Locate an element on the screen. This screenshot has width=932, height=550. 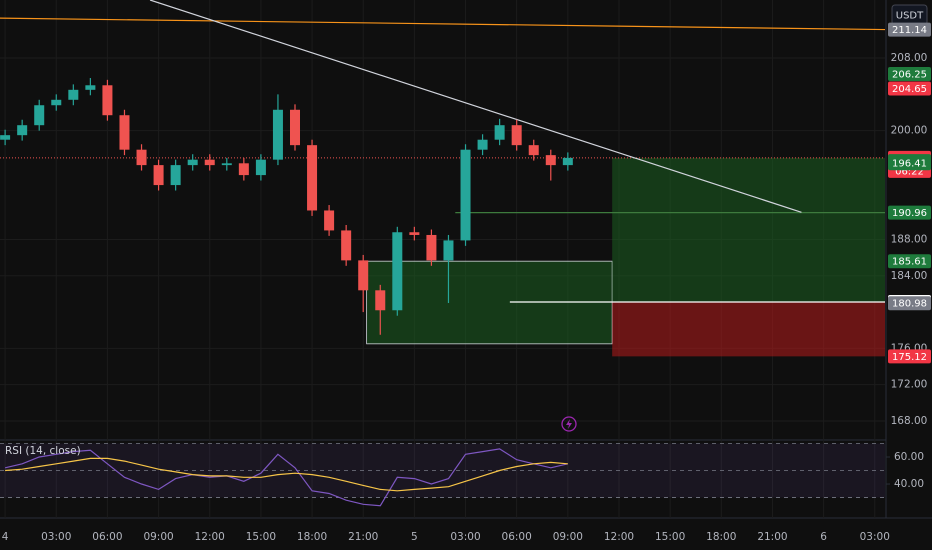
price-tag-label: 185.61 is located at coordinates (909, 262).